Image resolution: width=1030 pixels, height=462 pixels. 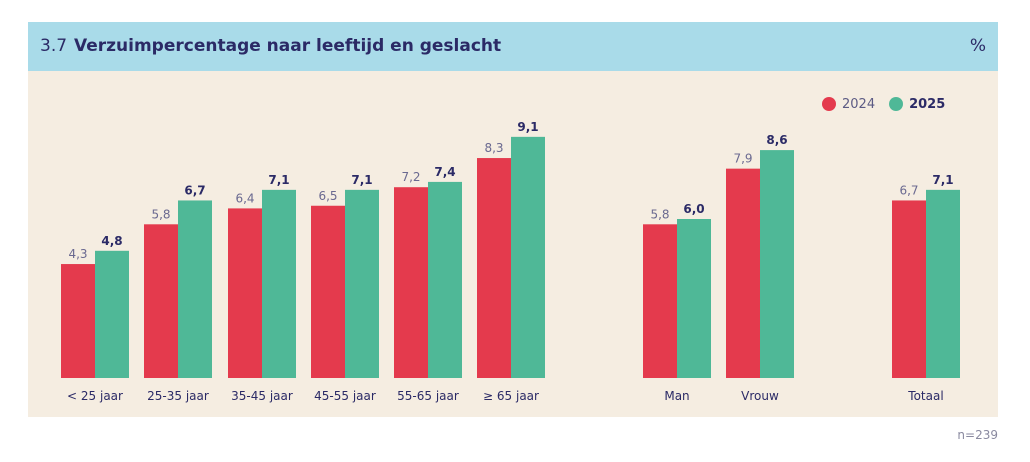 What do you see at coordinates (776, 140) in the screenshot?
I see `data-label-2025: 8,6` at bounding box center [776, 140].